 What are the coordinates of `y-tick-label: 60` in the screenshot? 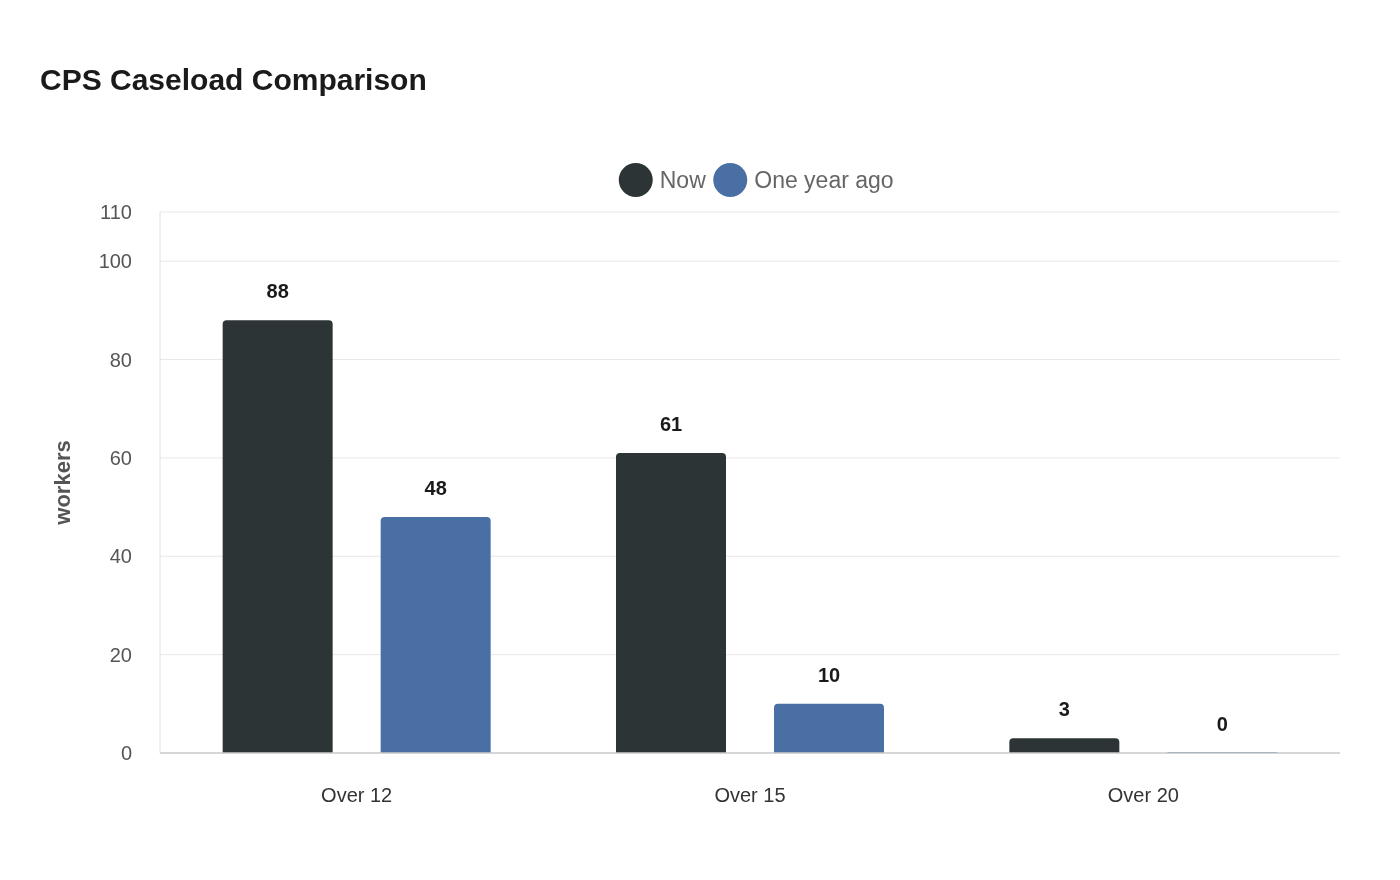 It's located at (120, 457).